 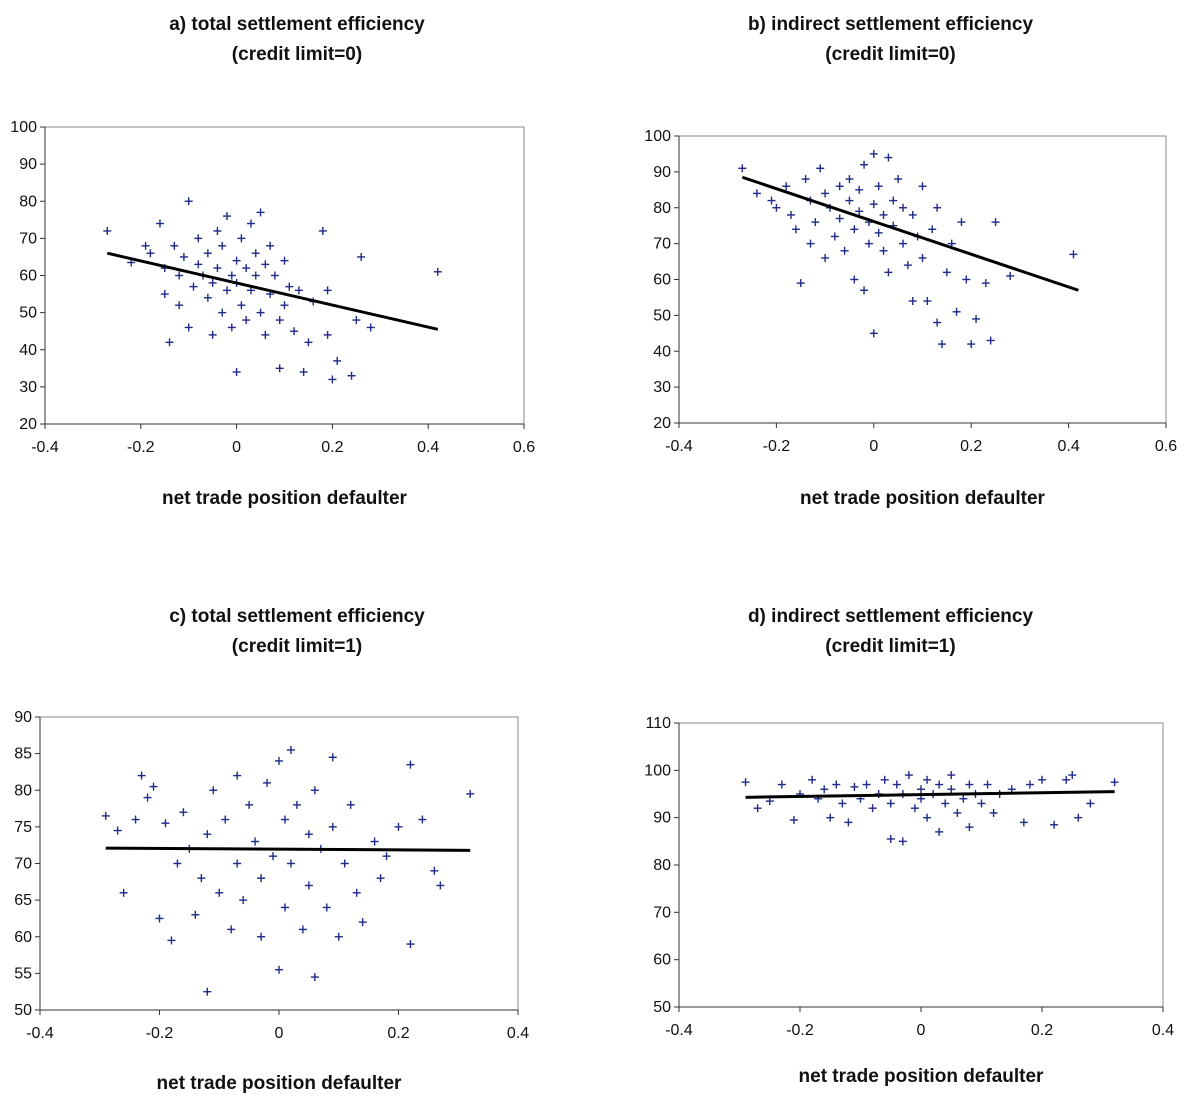 What do you see at coordinates (890, 54) in the screenshot?
I see `chart-title-line-2: (credit limit=0)` at bounding box center [890, 54].